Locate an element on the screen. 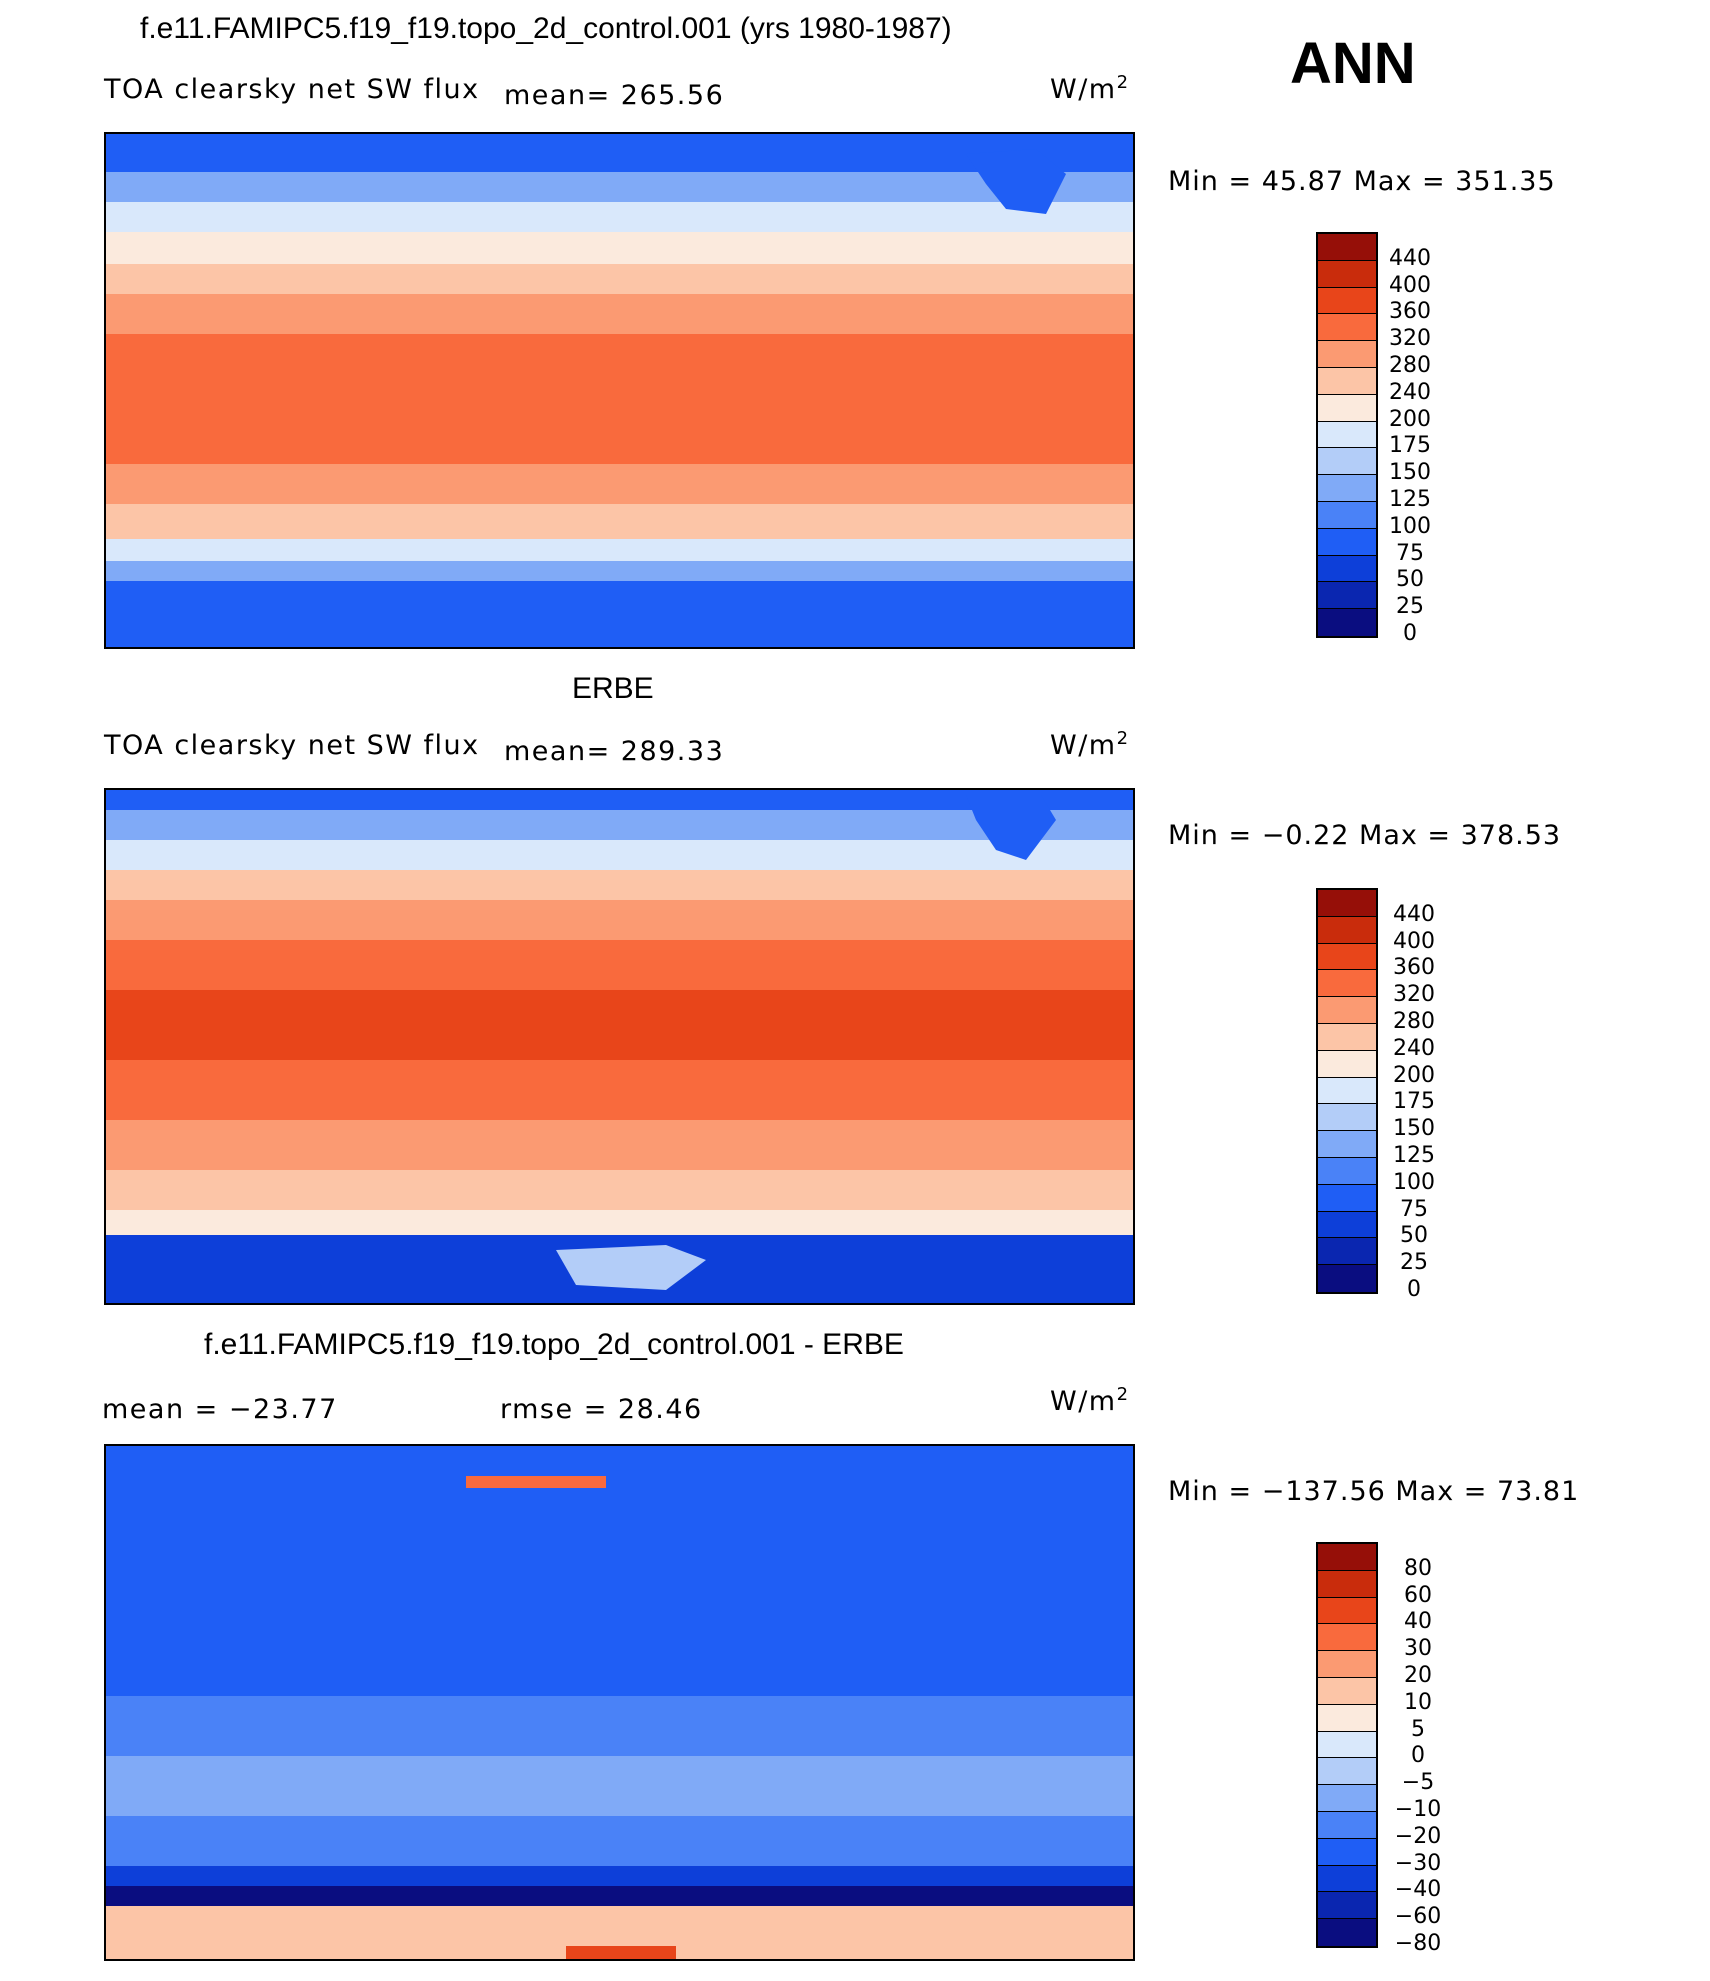 The width and height of the screenshot is (1710, 1981). colorbar-tick-label: 10 is located at coordinates (1418, 1702).